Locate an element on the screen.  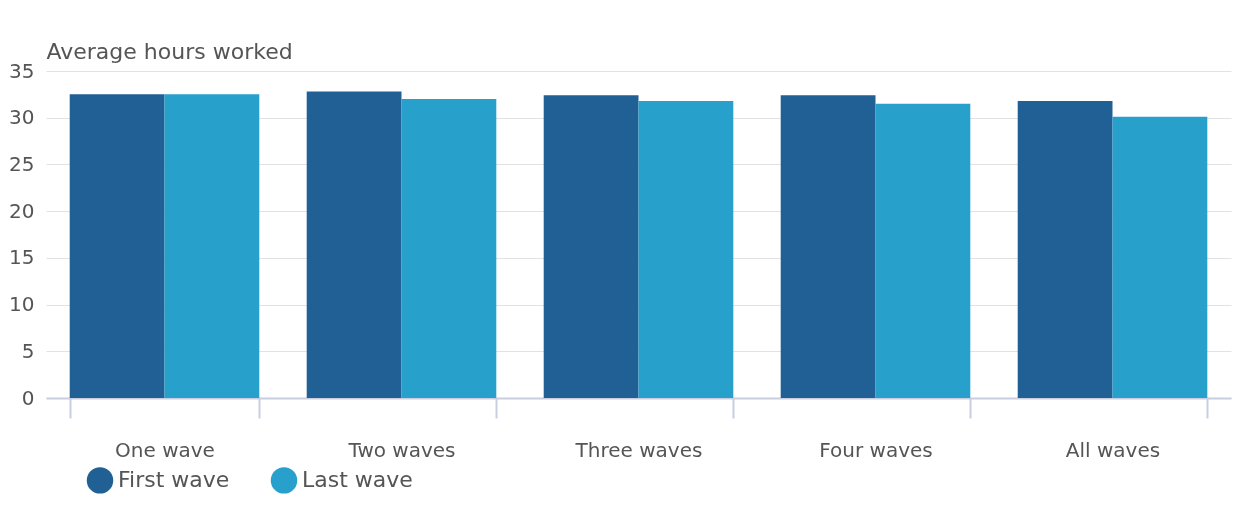
x-tick-label: Two waves is located at coordinates (401, 449).